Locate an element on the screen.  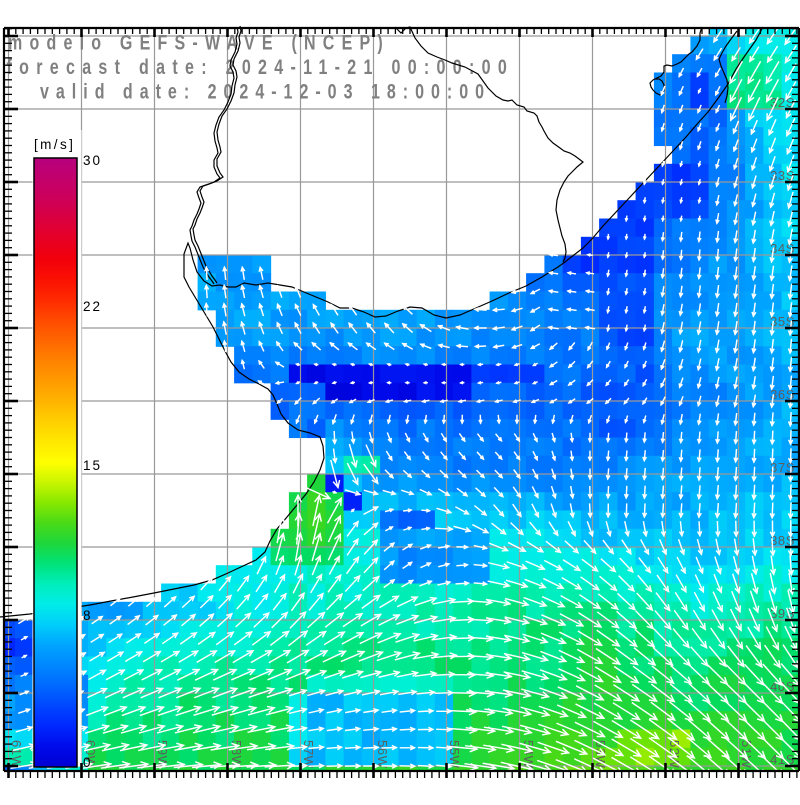
svg-text:valid date: 2024-12-03 18:00:0: valid date: 2024-12-03 18:00:00 is located at coordinates (265, 92).